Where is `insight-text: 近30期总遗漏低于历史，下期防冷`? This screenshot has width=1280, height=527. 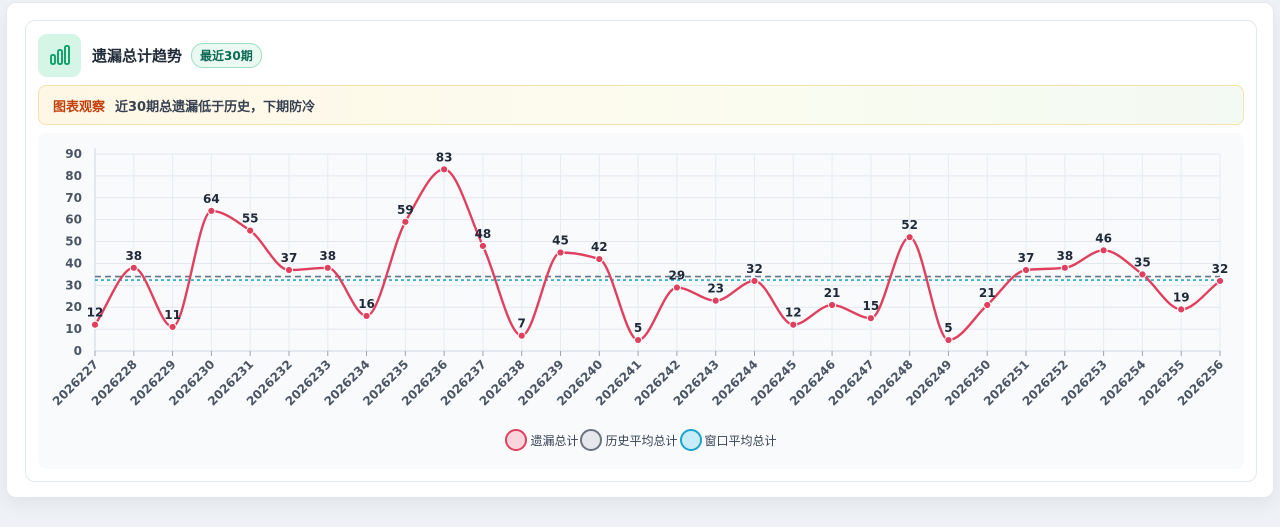
insight-text: 近30期总遗漏低于历史，下期防冷 is located at coordinates (215, 107).